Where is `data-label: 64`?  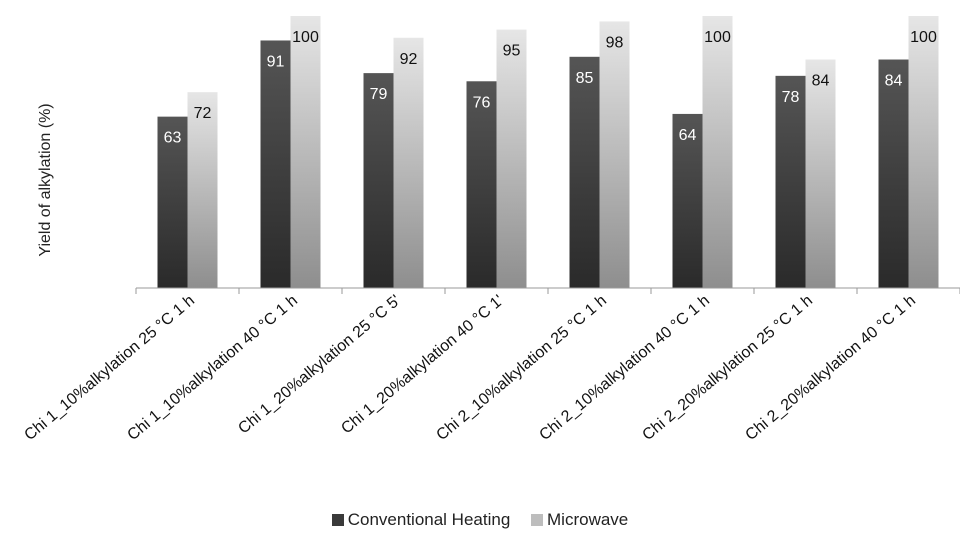 data-label: 64 is located at coordinates (688, 135).